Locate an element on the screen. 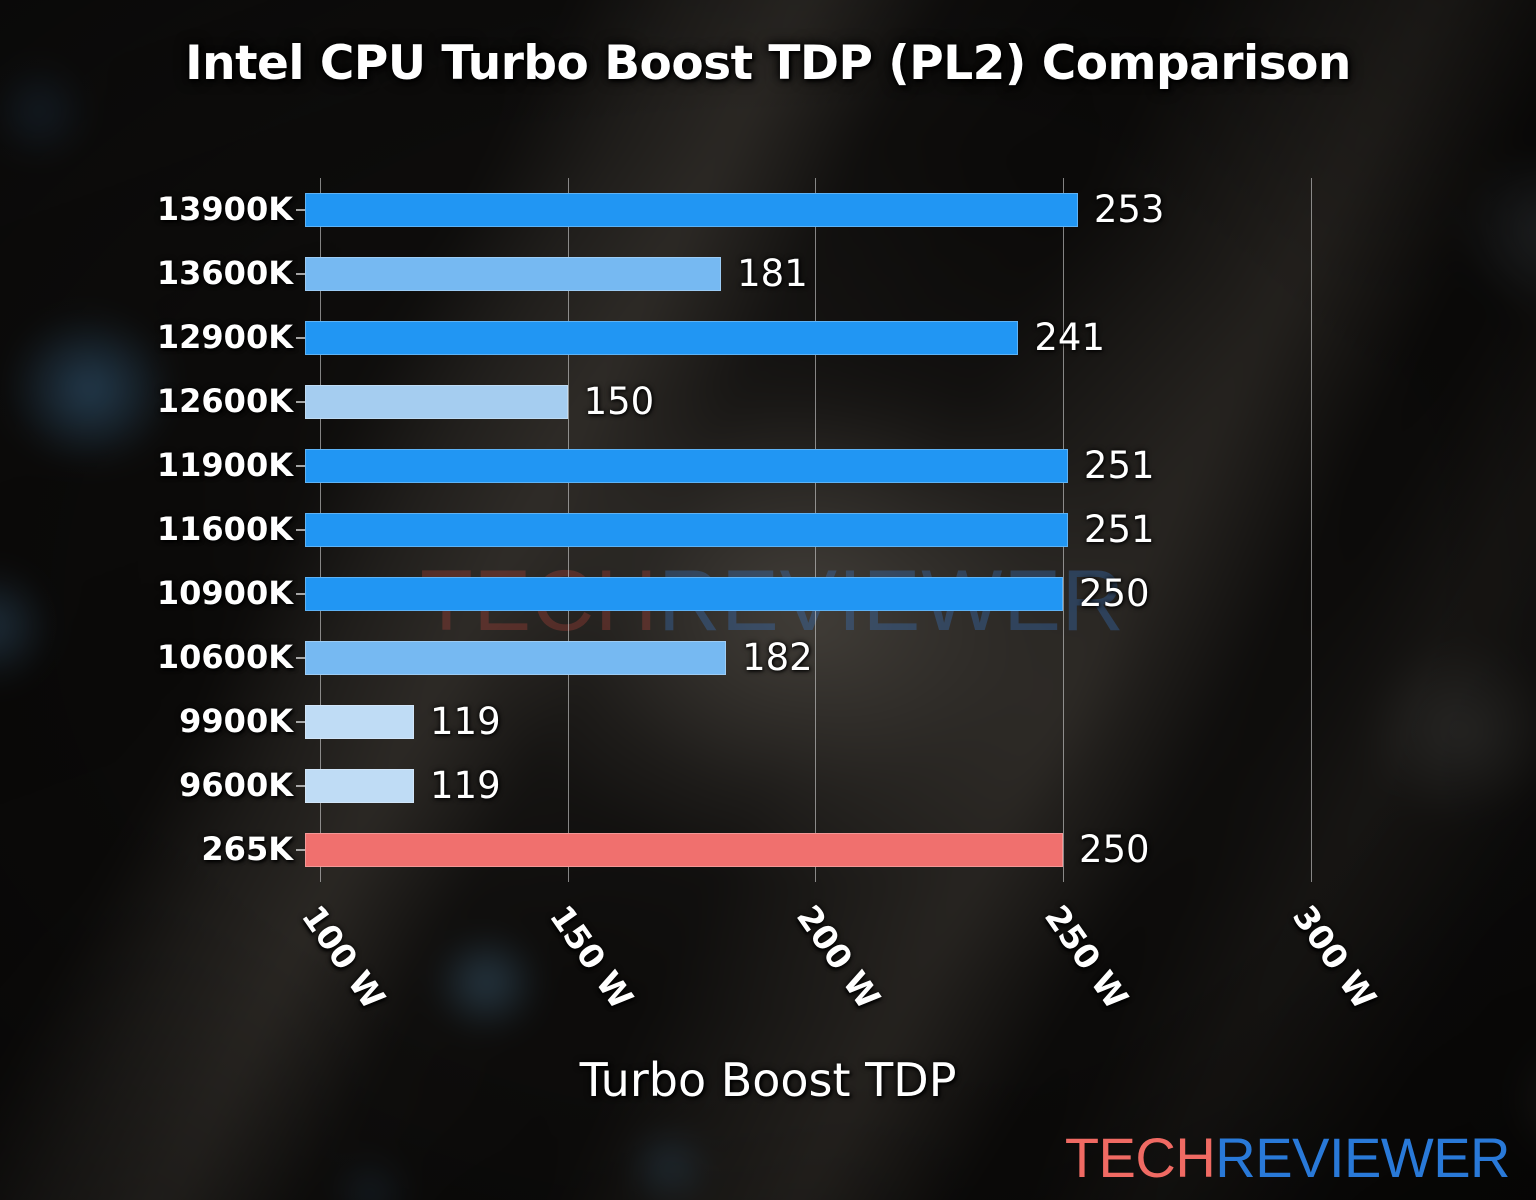 The width and height of the screenshot is (1536, 1200). category-label: 11600K is located at coordinates (224, 529).